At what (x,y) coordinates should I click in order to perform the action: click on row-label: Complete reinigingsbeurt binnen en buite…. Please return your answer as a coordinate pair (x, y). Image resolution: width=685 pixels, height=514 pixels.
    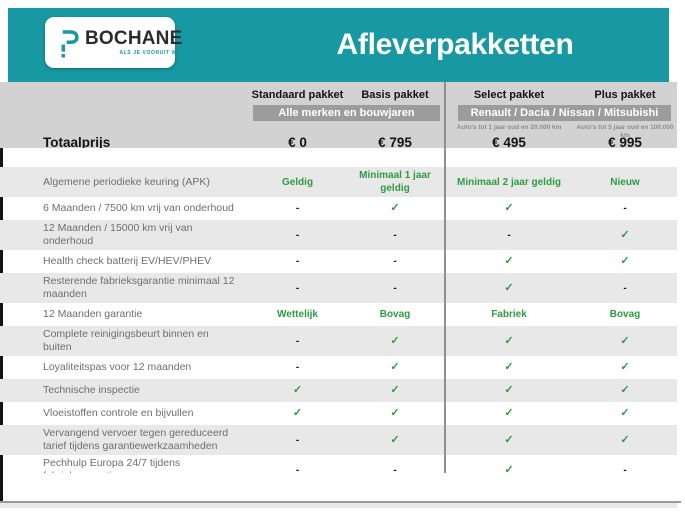
    Looking at the image, I should click on (126, 340).